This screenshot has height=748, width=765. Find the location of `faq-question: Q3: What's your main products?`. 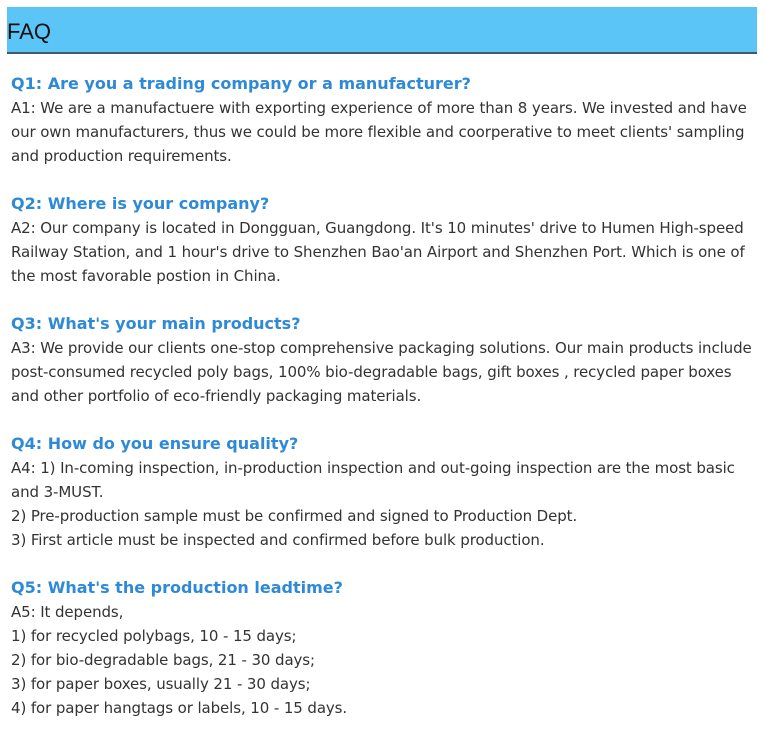

faq-question: Q3: What's your main products? is located at coordinates (156, 323).